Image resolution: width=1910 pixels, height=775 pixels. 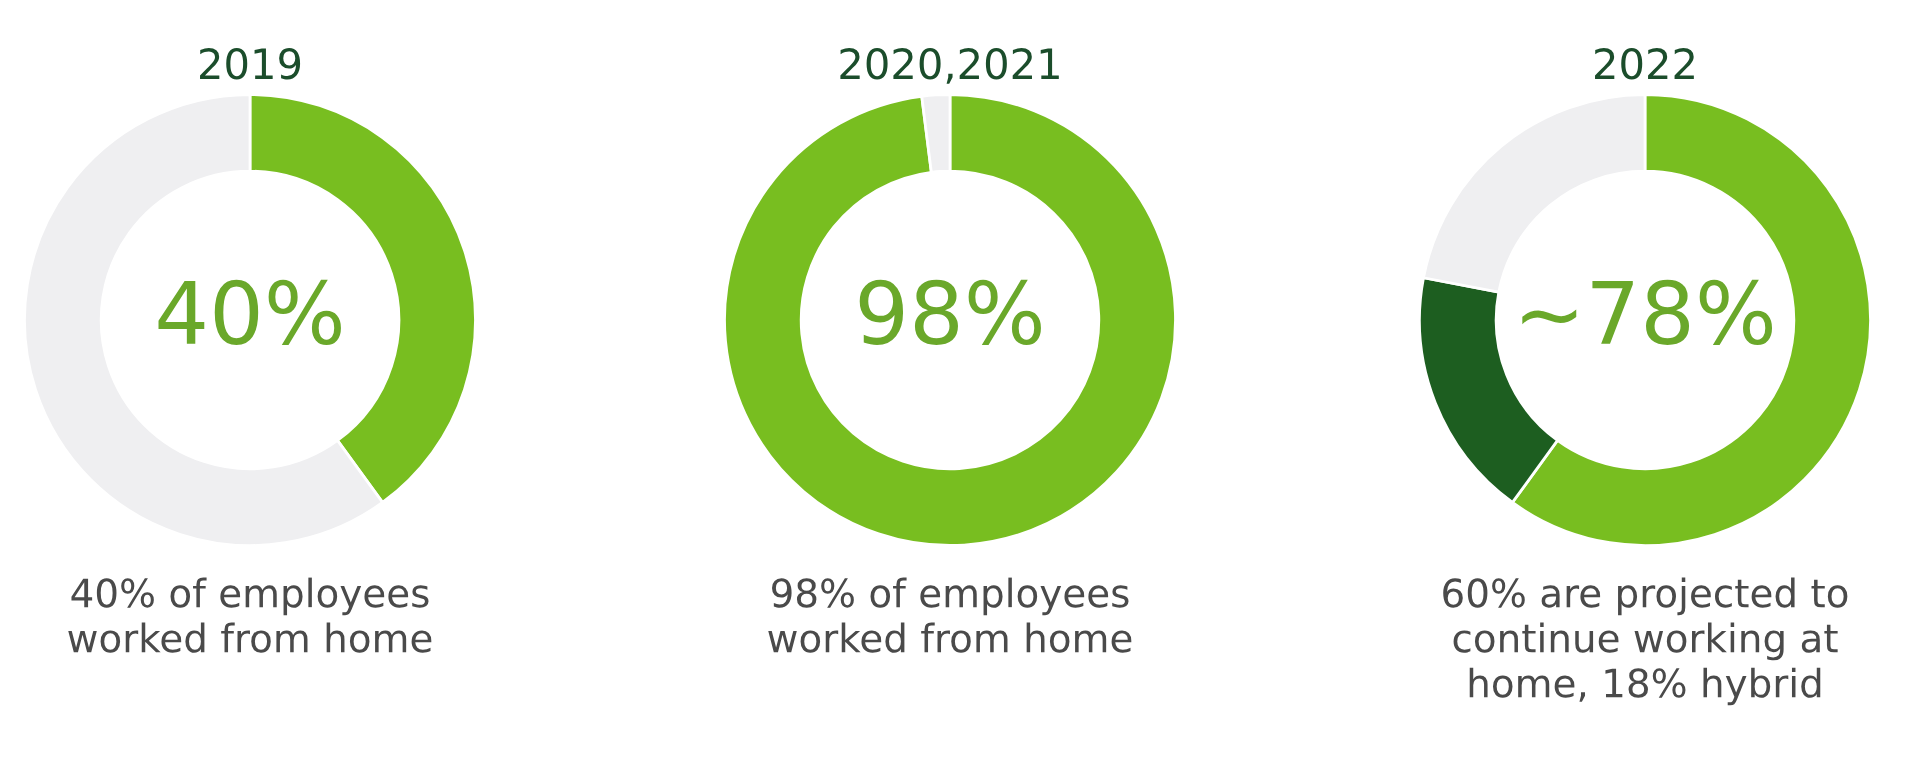 I want to click on text: 98%, so click(x=950, y=312).